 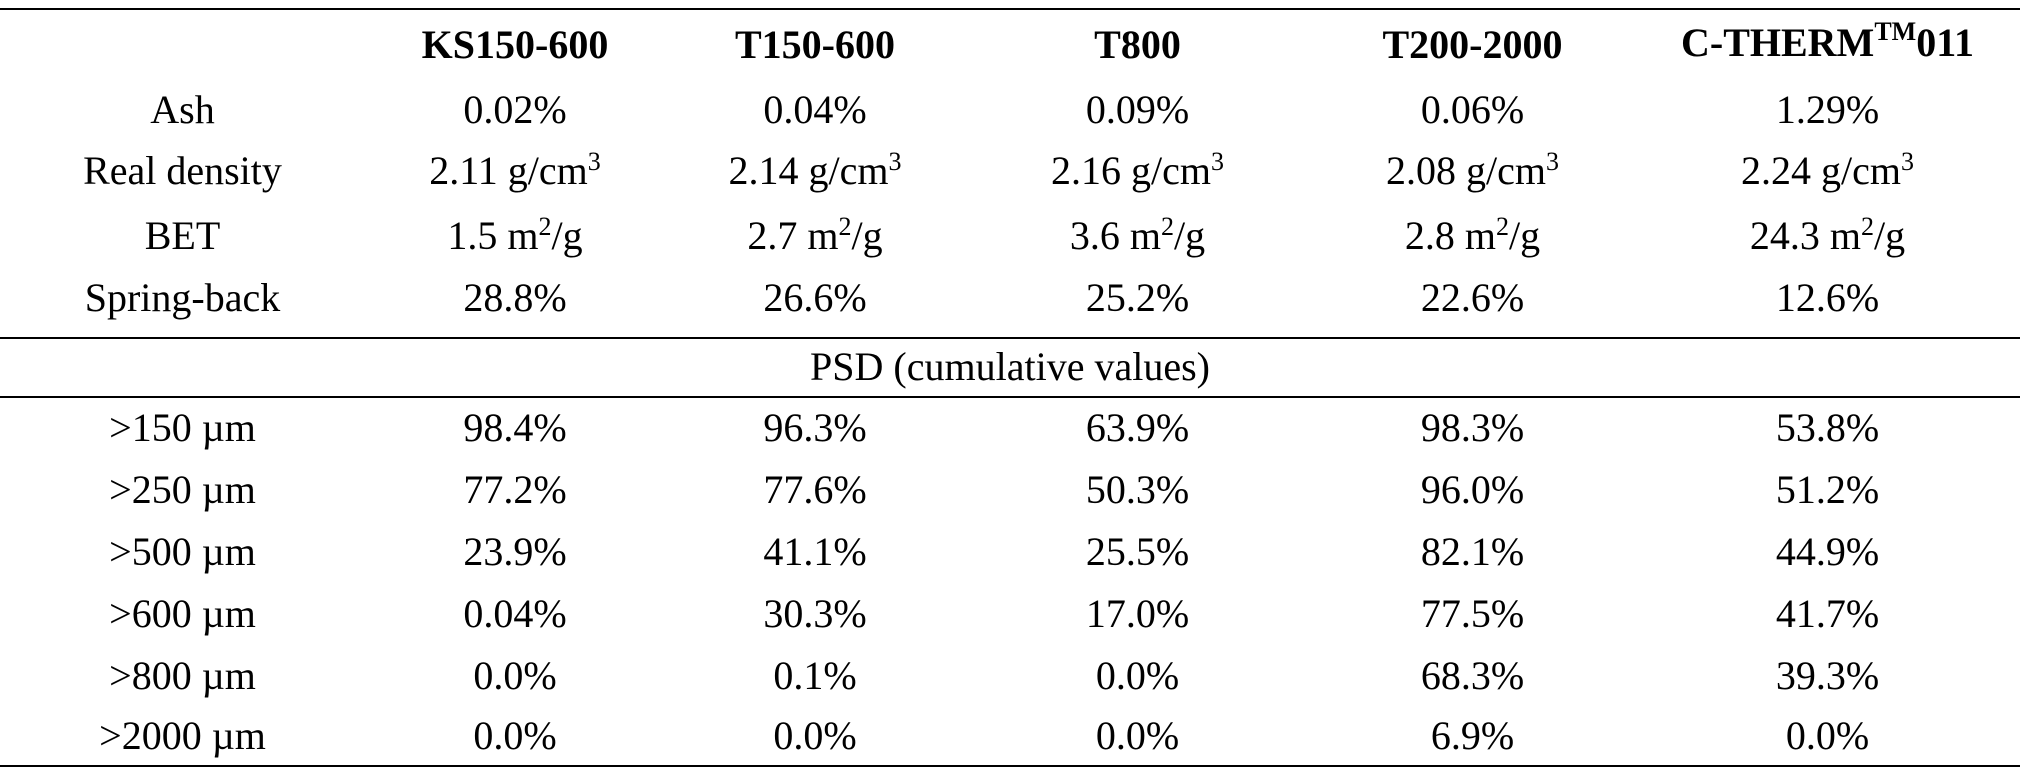 I want to click on cell-value: 2.14 g/cm3, so click(x=815, y=170).